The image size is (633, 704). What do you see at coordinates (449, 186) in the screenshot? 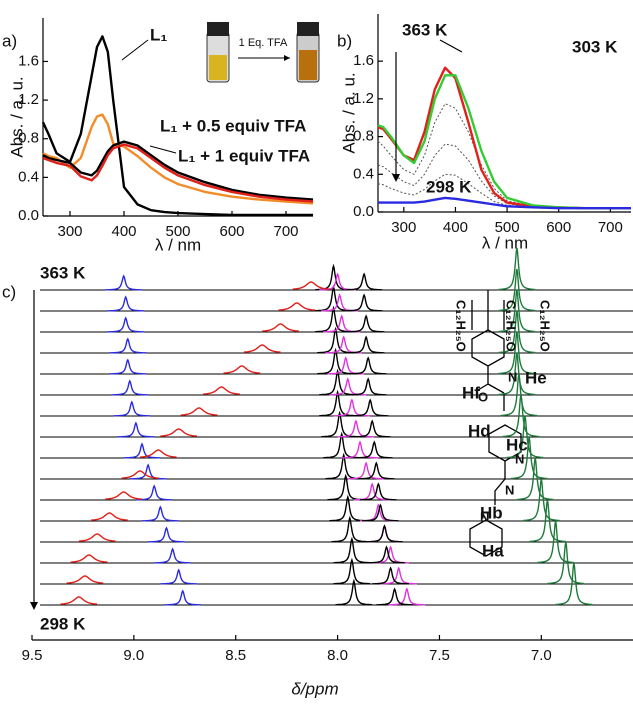
I see `series-label: 298 K` at bounding box center [449, 186].